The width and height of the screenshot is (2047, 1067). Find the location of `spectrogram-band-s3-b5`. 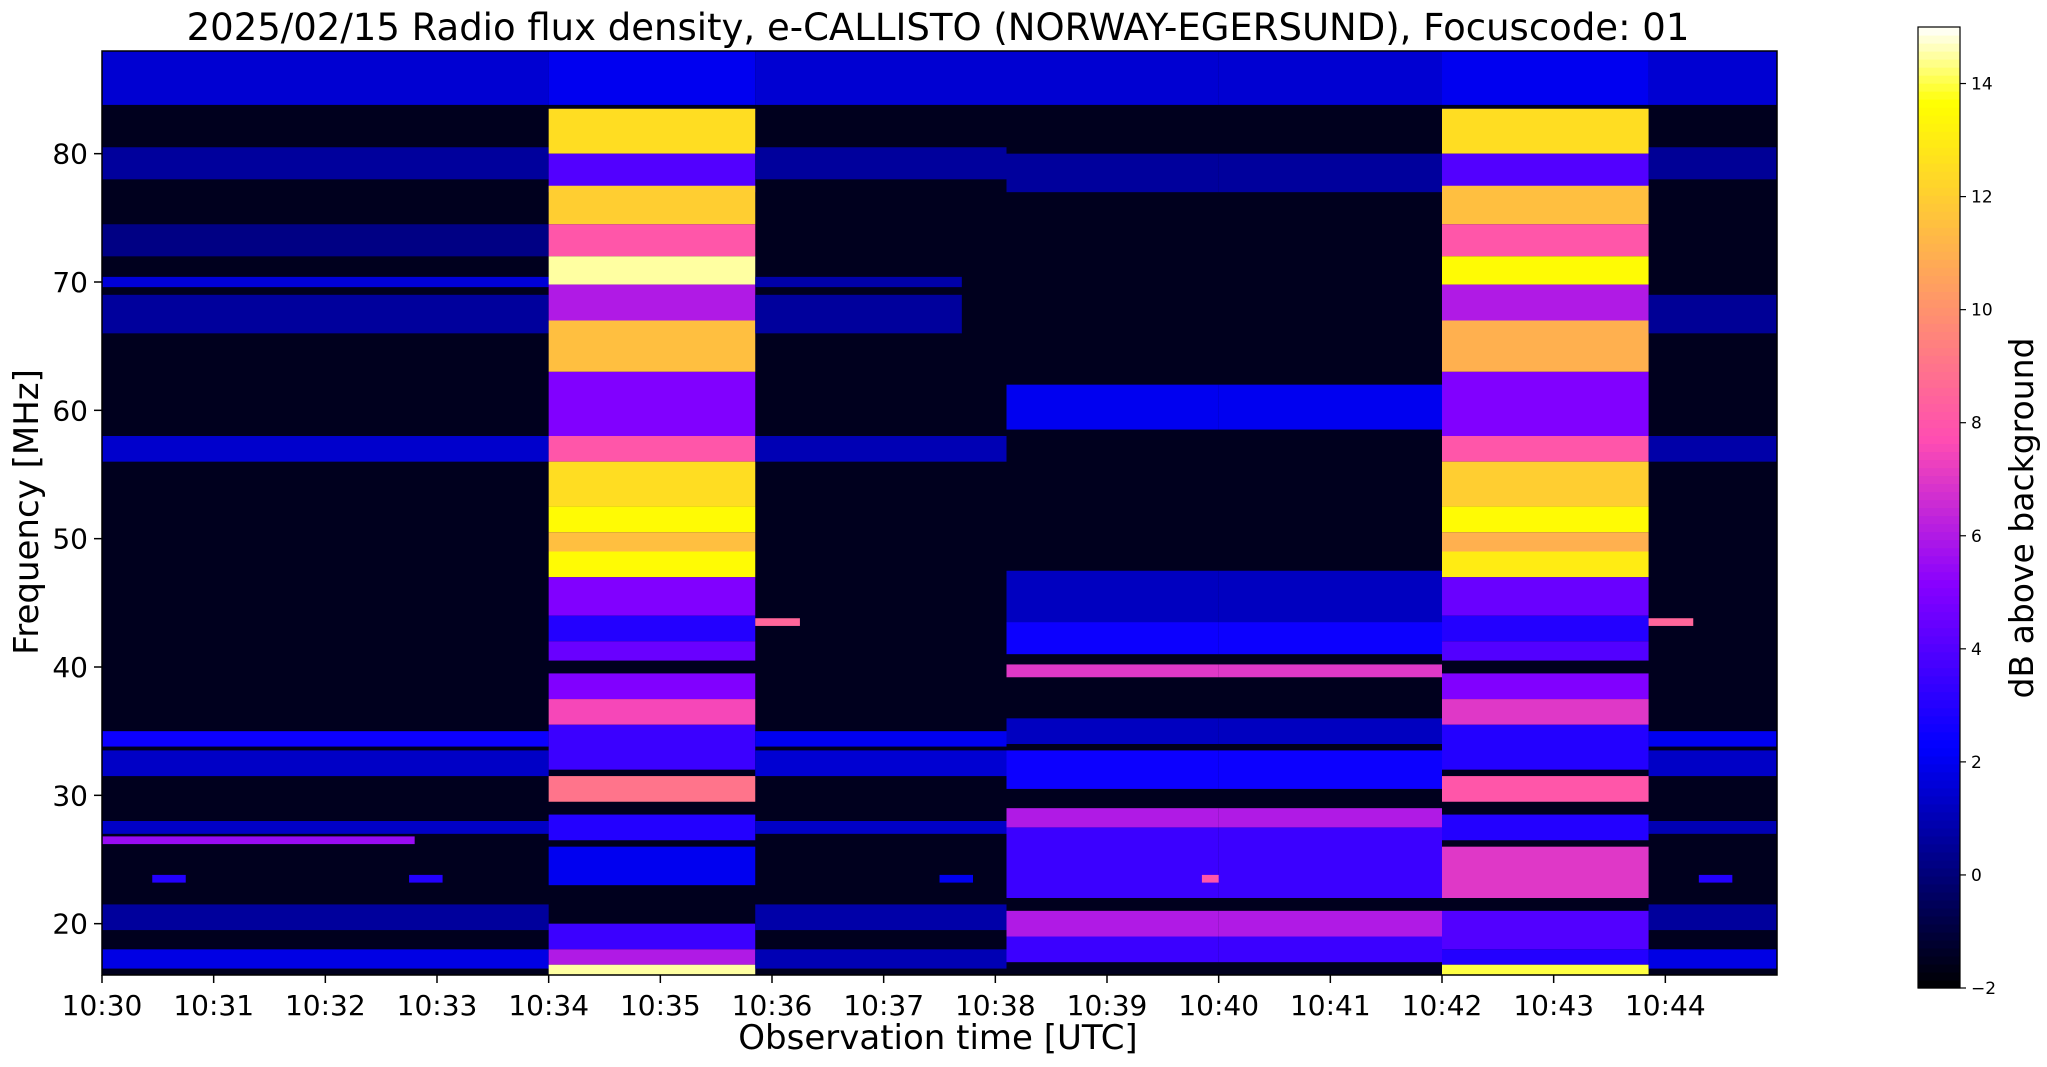

spectrogram-band-s3-b5 is located at coordinates (881, 739).